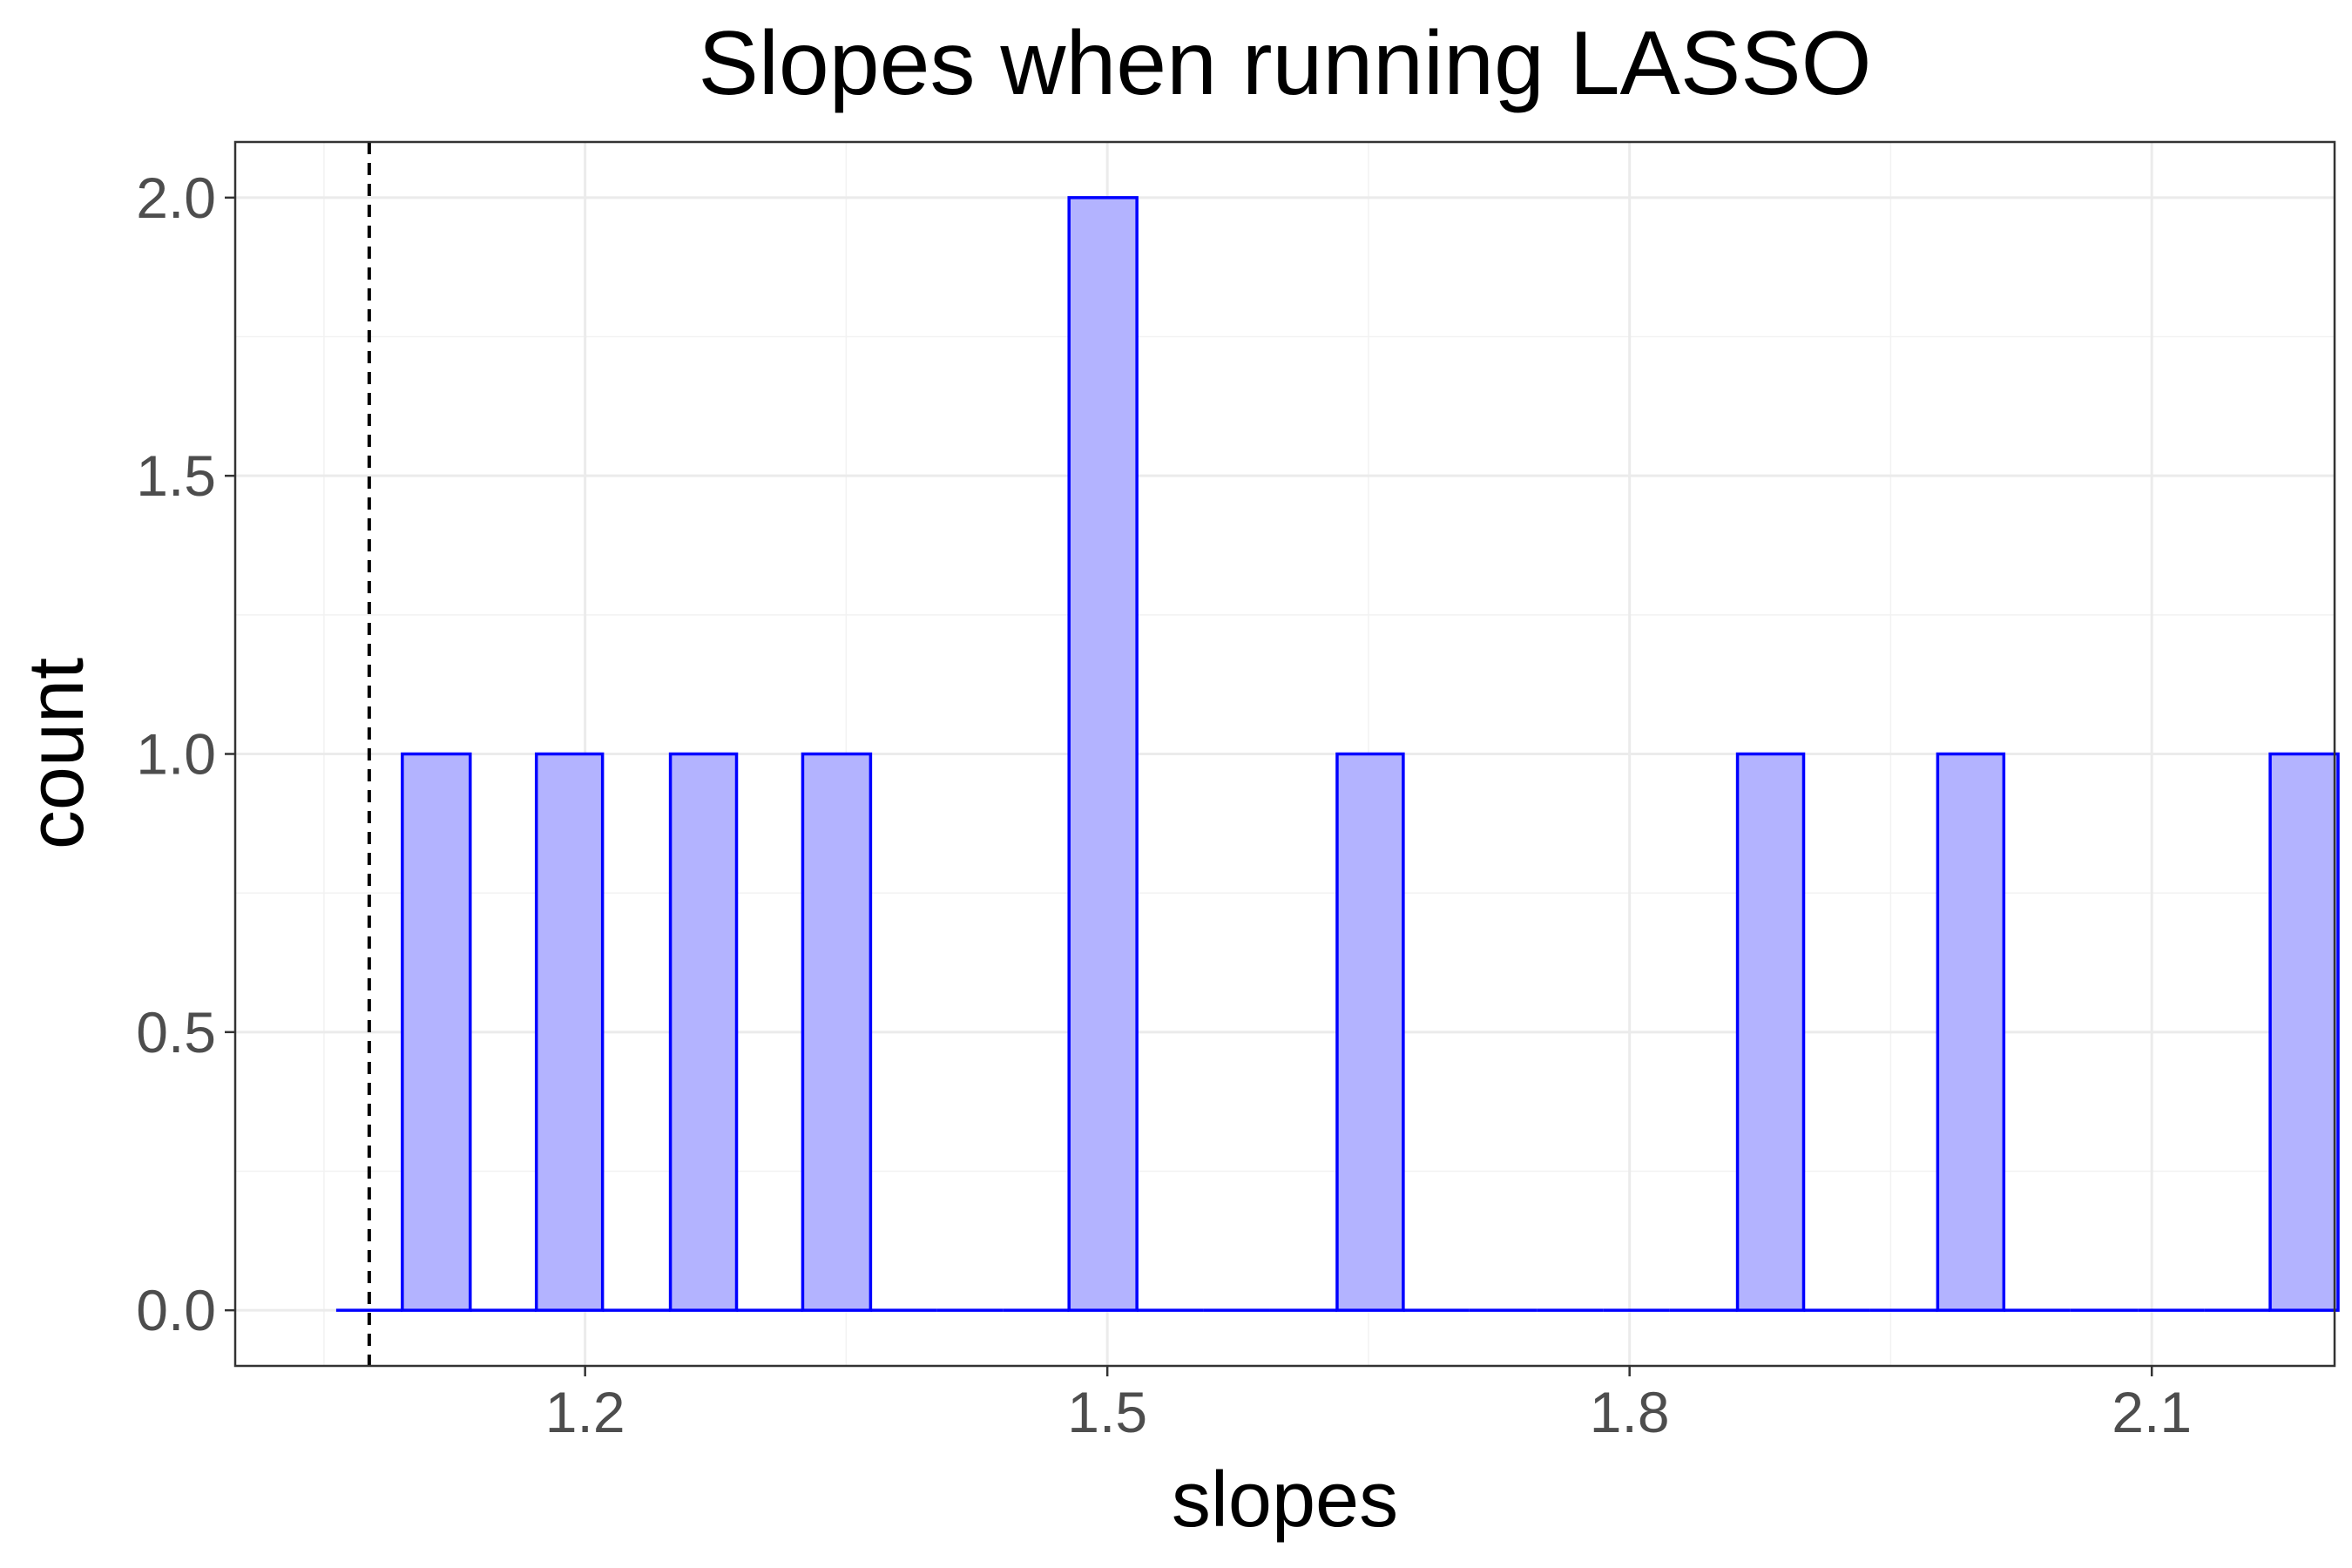 This screenshot has height=1568, width=2352. I want to click on y-axis-title: count, so click(56, 753).